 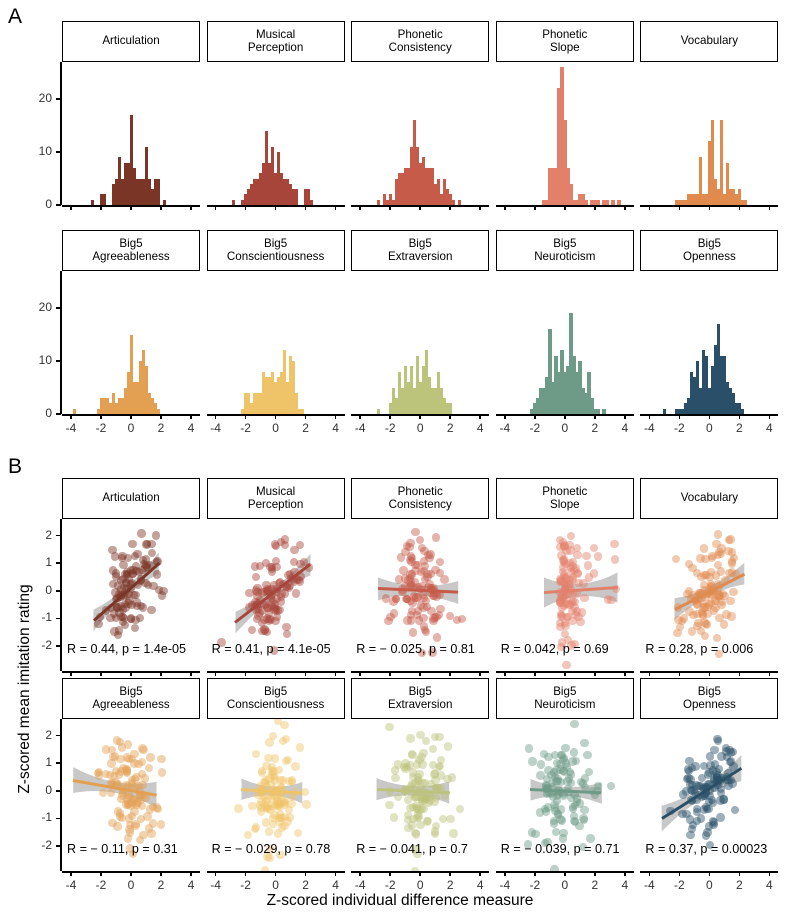 What do you see at coordinates (275, 698) in the screenshot?
I see `facet-strip-big5_conscientiousness: Big5 Conscientiousness` at bounding box center [275, 698].